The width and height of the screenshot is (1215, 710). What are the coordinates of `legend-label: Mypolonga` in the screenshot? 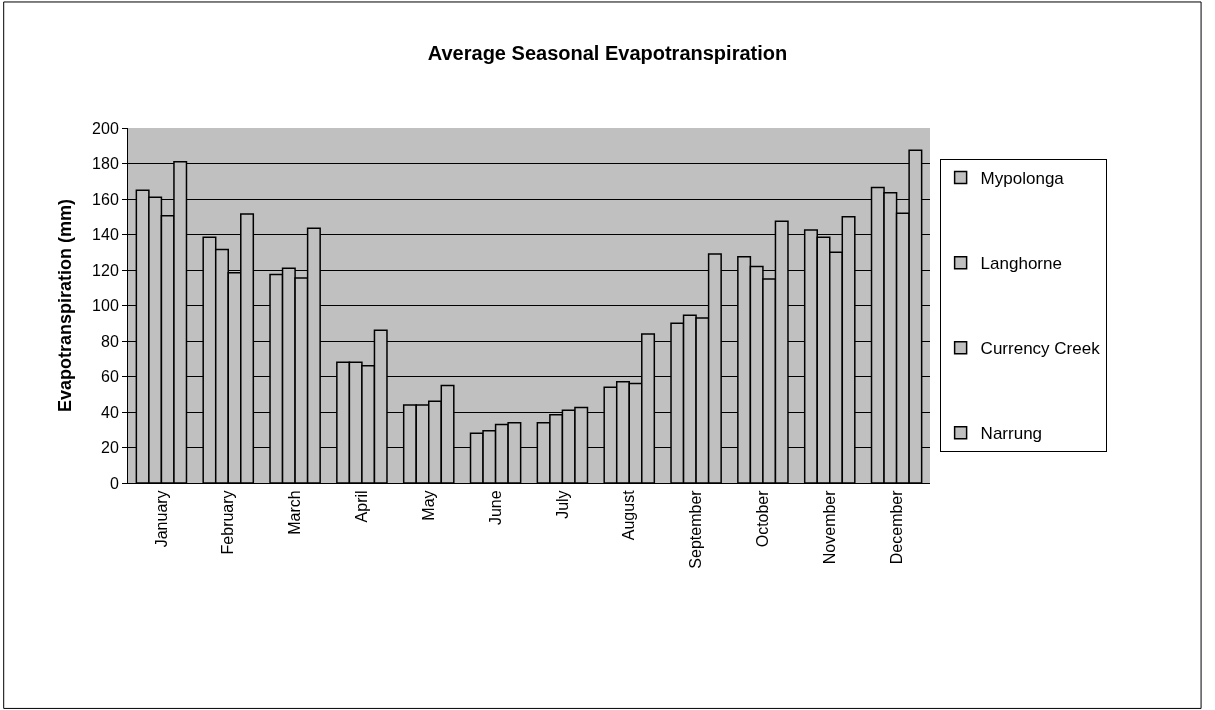 It's located at (1022, 179).